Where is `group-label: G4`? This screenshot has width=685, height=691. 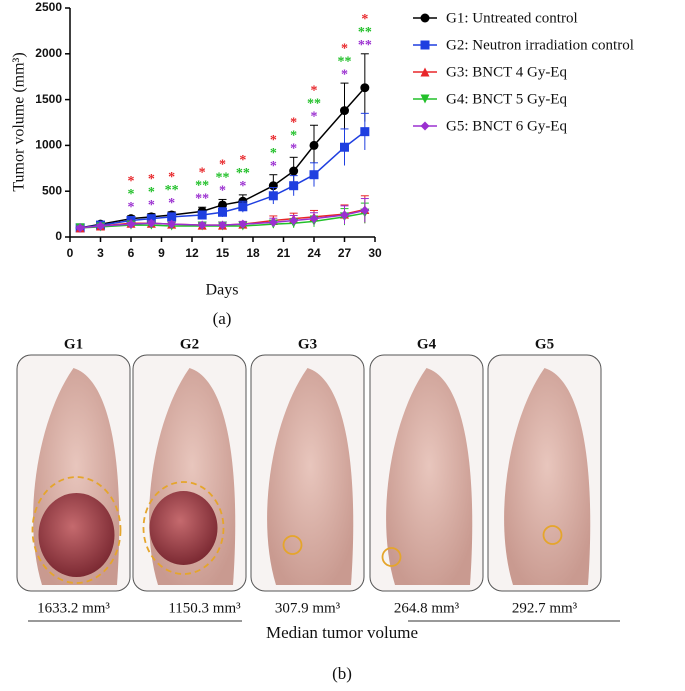 group-label: G4 is located at coordinates (427, 344).